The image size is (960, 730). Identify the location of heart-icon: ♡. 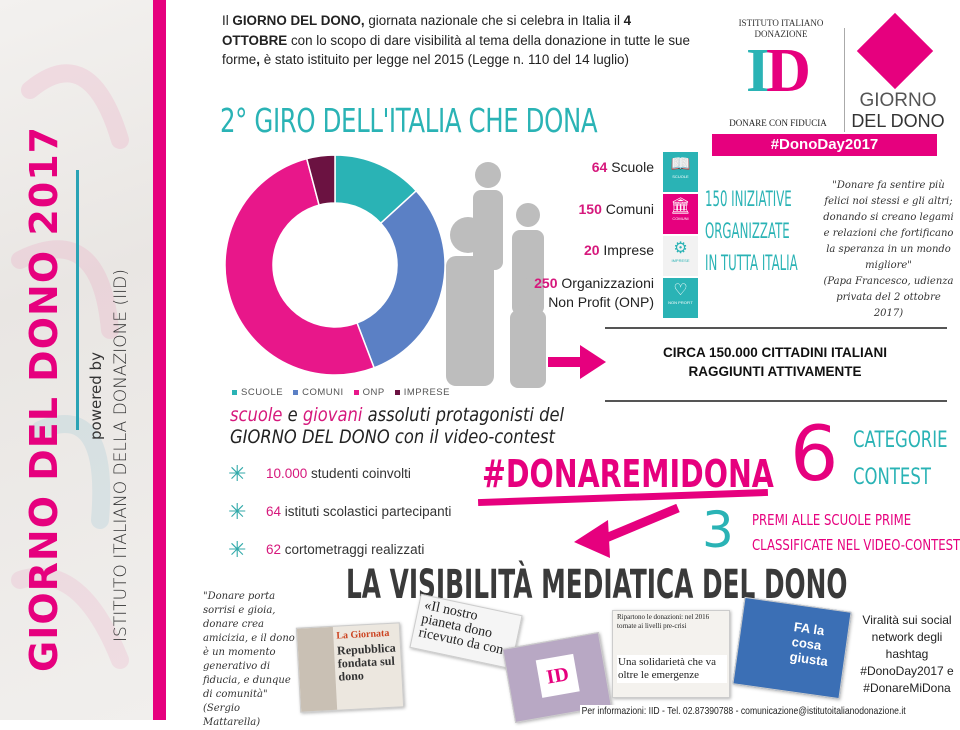
(680, 290).